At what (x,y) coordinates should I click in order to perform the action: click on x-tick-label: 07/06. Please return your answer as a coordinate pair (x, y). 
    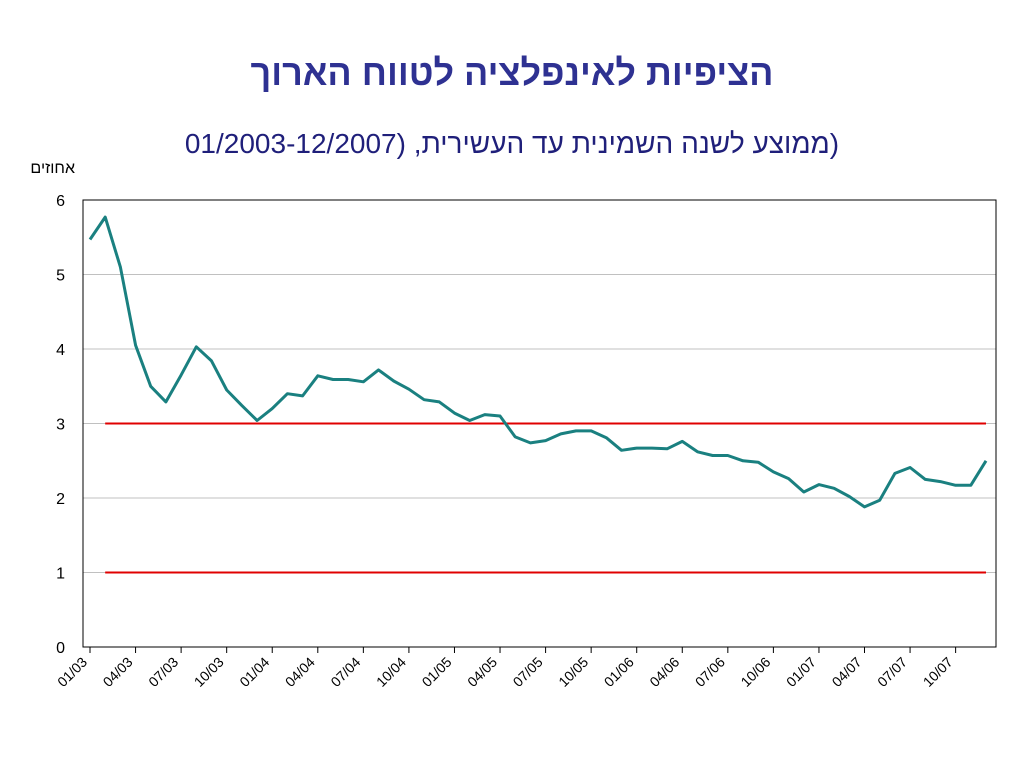
    Looking at the image, I should click on (710, 672).